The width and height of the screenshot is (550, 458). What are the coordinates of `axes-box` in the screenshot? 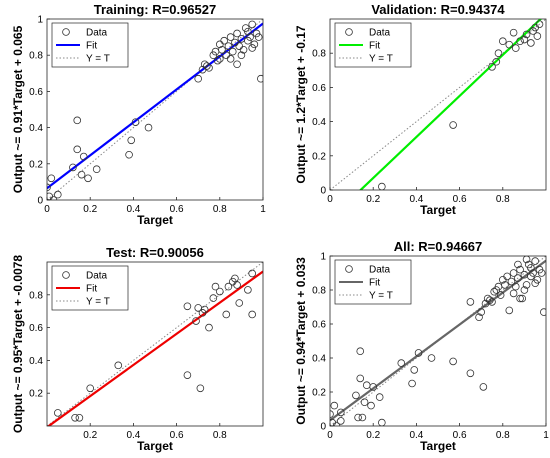 It's located at (438, 341).